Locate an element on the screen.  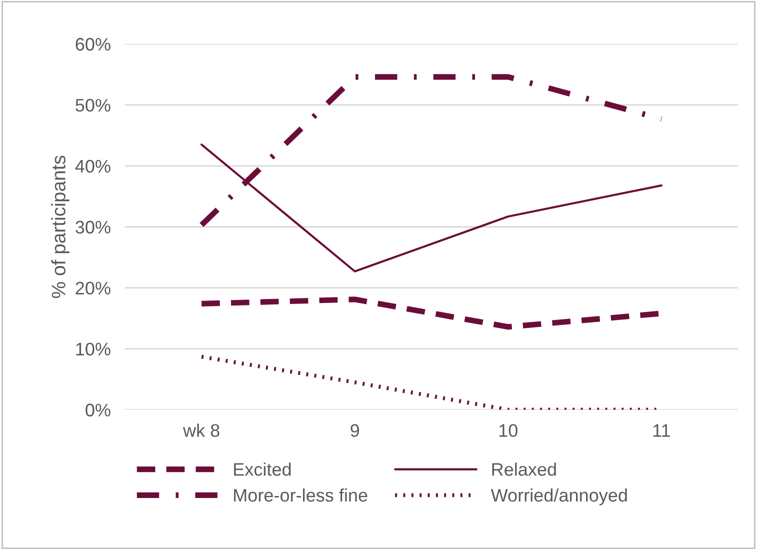
legend-label: Worried/annoyed is located at coordinates (558, 497).